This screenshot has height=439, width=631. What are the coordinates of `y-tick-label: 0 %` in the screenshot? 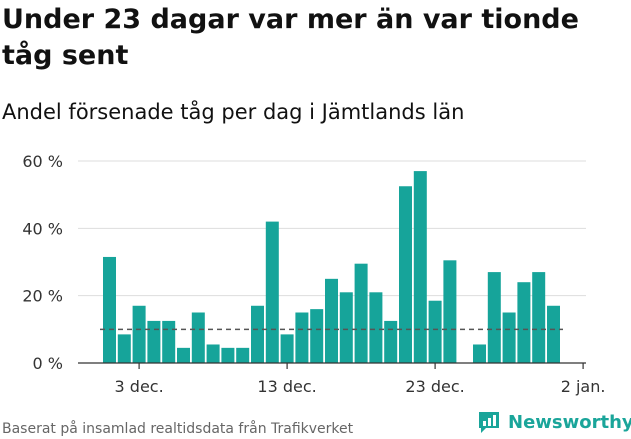 It's located at (48, 363).